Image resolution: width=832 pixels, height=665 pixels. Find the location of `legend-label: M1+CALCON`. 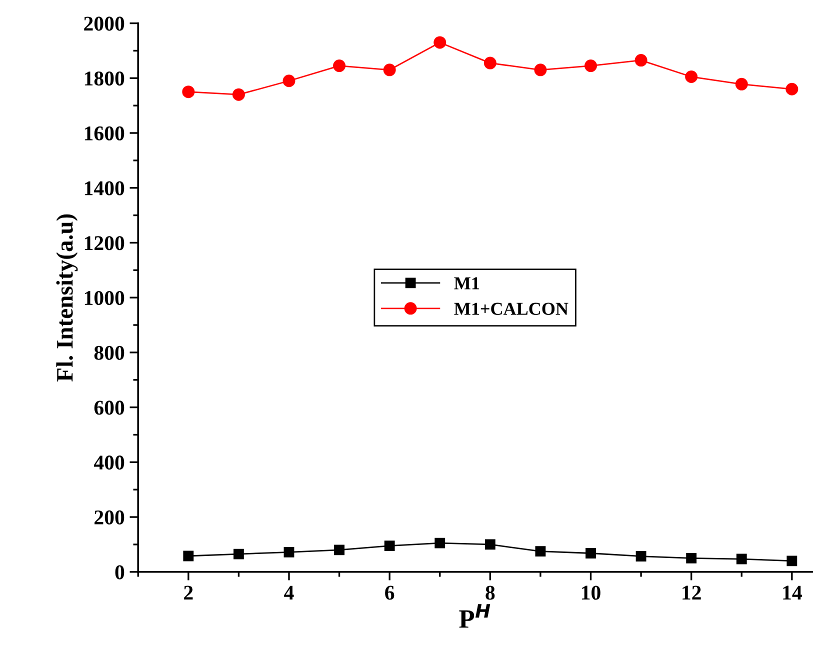

legend-label: M1+CALCON is located at coordinates (511, 308).